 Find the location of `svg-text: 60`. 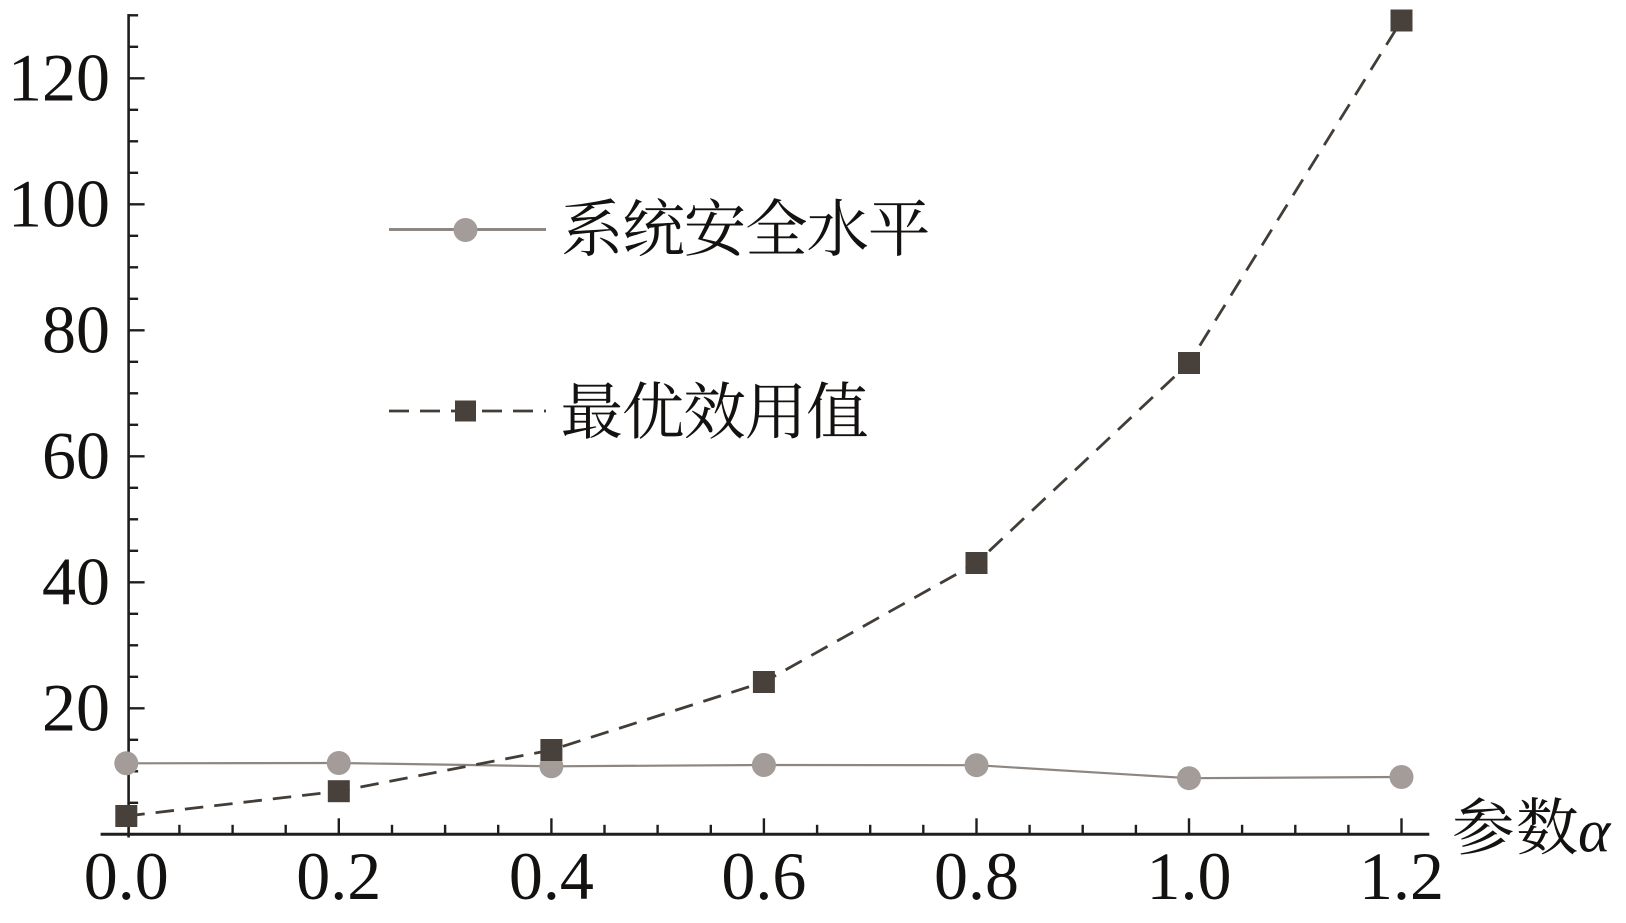

svg-text: 60 is located at coordinates (76, 456).